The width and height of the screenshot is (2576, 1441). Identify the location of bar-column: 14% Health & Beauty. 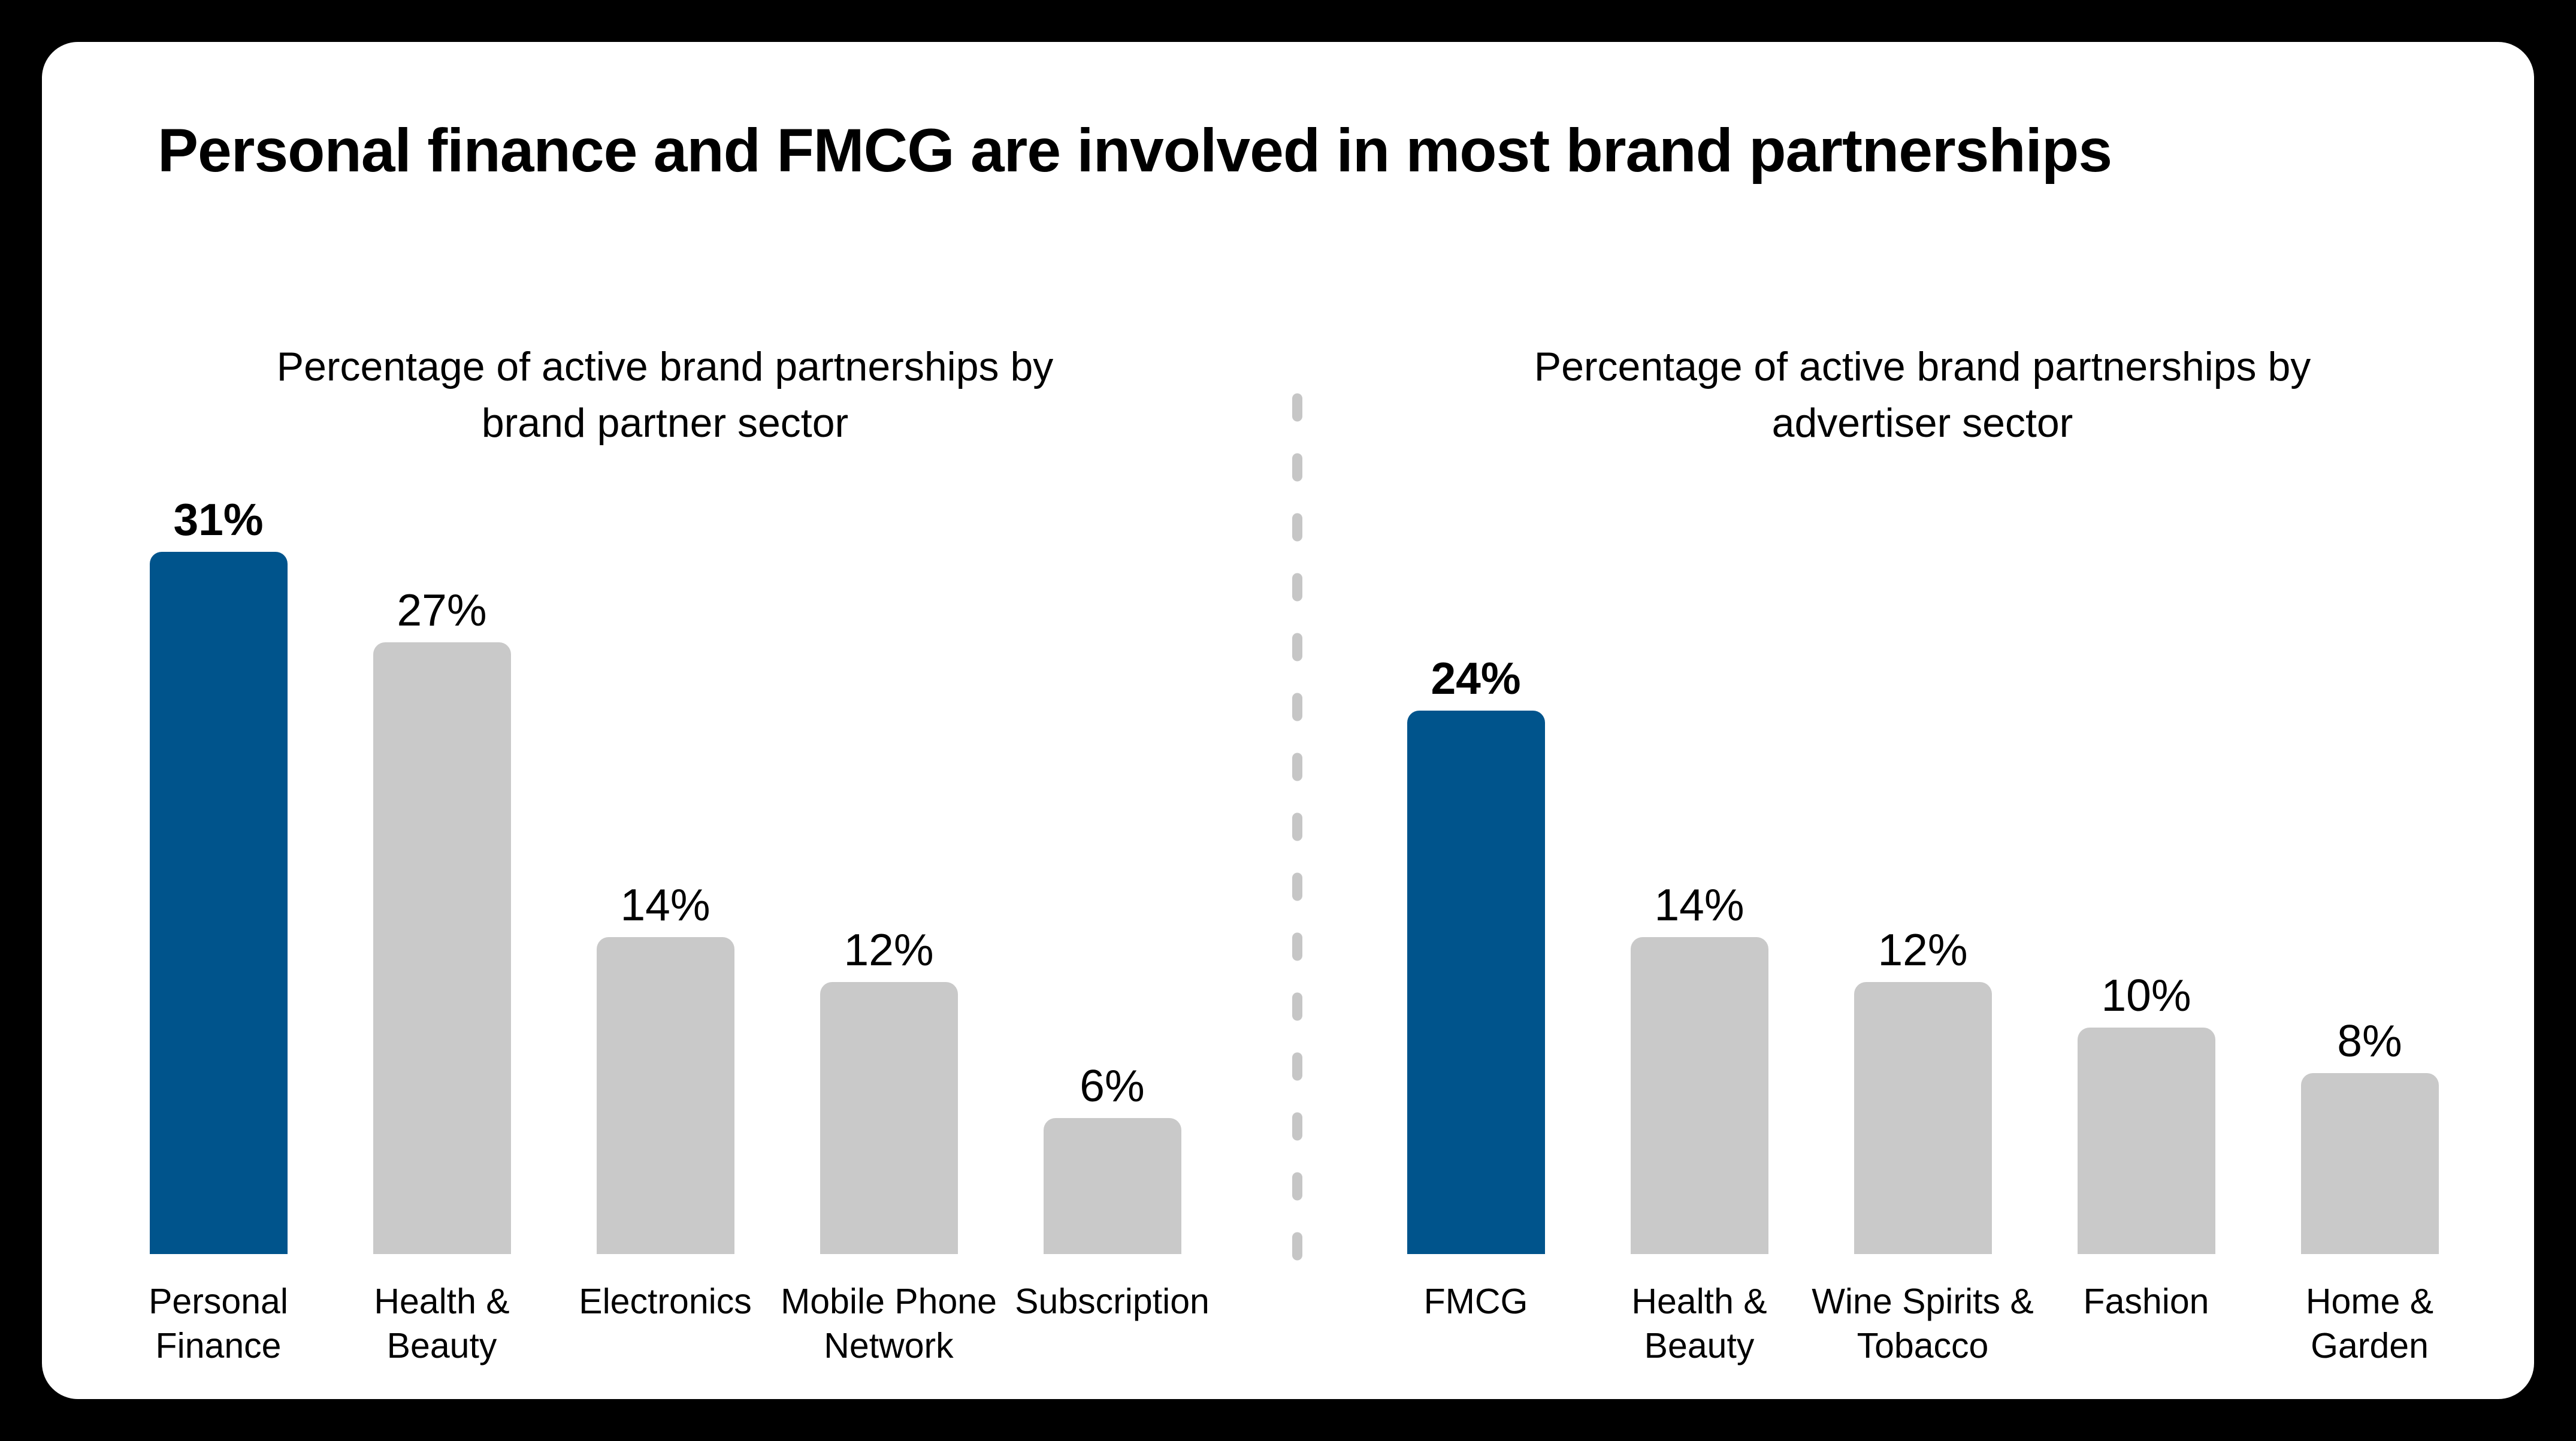
(1699, 892).